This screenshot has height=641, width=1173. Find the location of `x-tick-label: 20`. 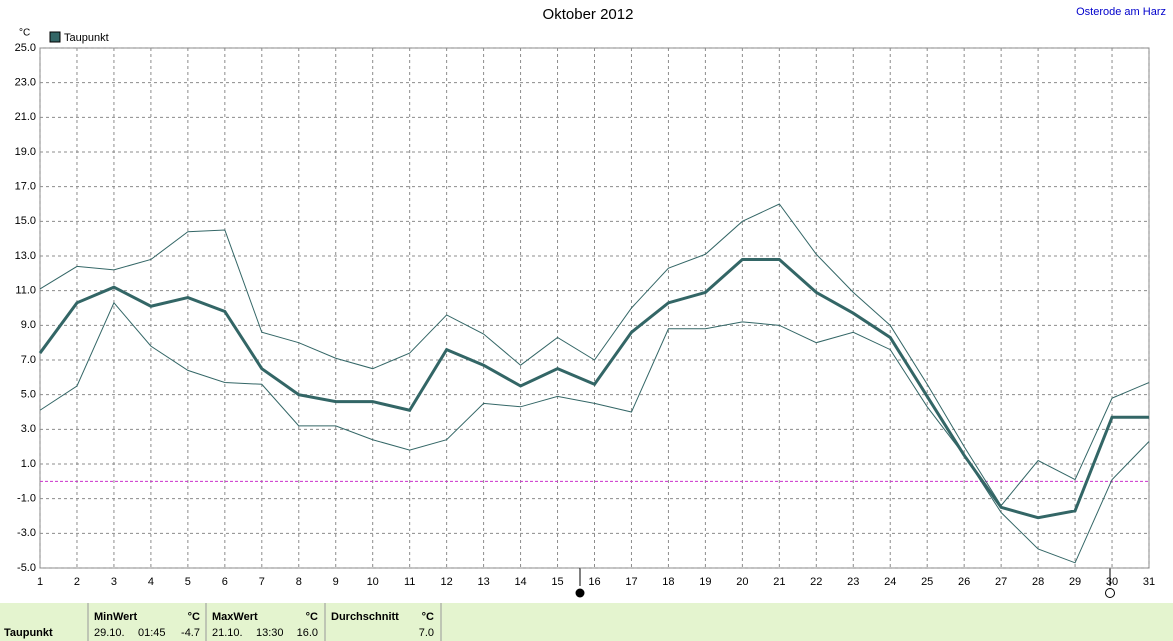

x-tick-label: 20 is located at coordinates (742, 582).